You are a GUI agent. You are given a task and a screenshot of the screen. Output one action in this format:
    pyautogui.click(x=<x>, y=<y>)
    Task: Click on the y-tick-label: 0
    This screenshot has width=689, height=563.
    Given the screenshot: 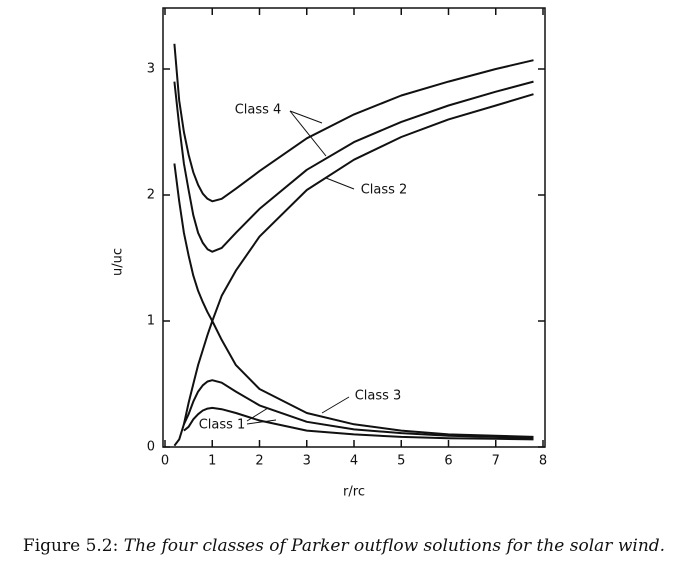 What is the action you would take?
    pyautogui.click(x=151, y=447)
    